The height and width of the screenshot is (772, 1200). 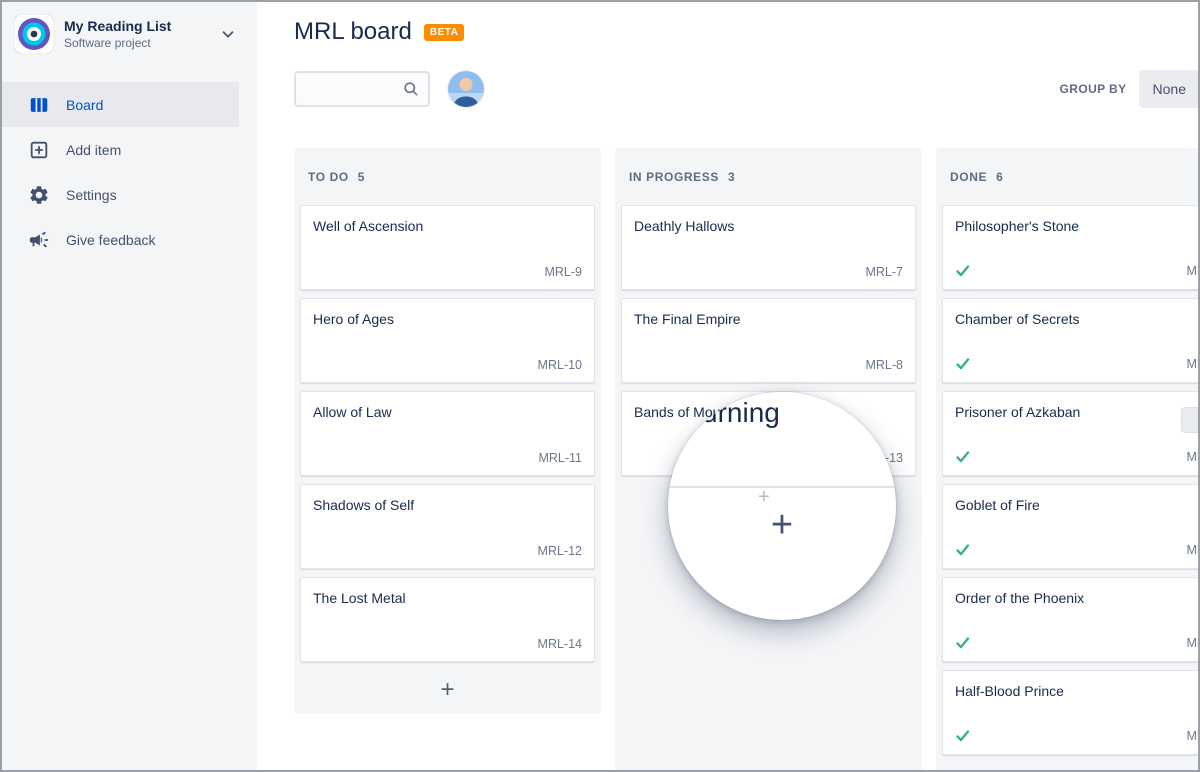 What do you see at coordinates (1000, 177) in the screenshot?
I see `column-count: 6` at bounding box center [1000, 177].